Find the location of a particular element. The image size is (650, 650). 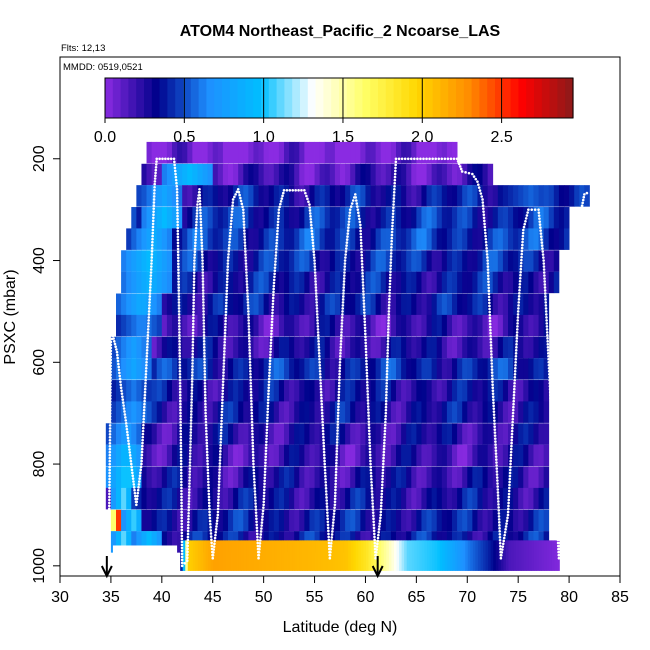

colorbar-tick-label: 1.5 is located at coordinates (343, 137).